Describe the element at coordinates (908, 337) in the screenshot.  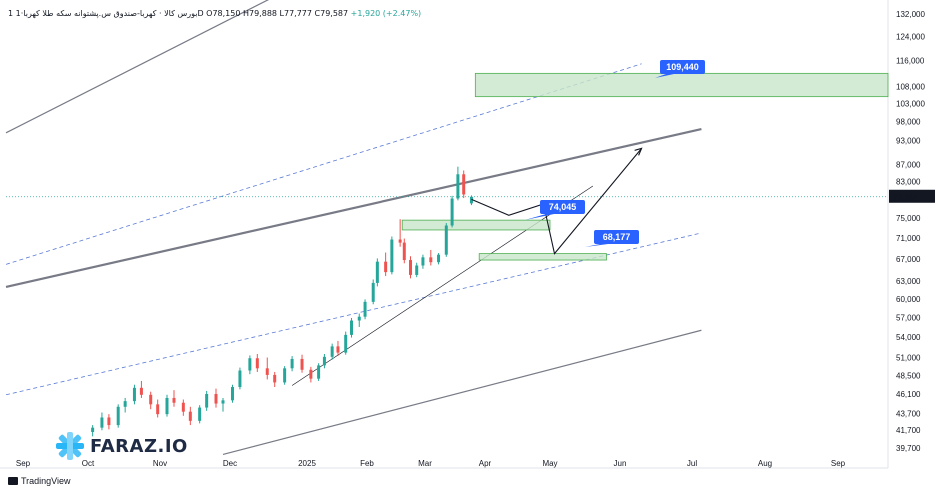
I see `y-tick-label: 54,000` at that location.